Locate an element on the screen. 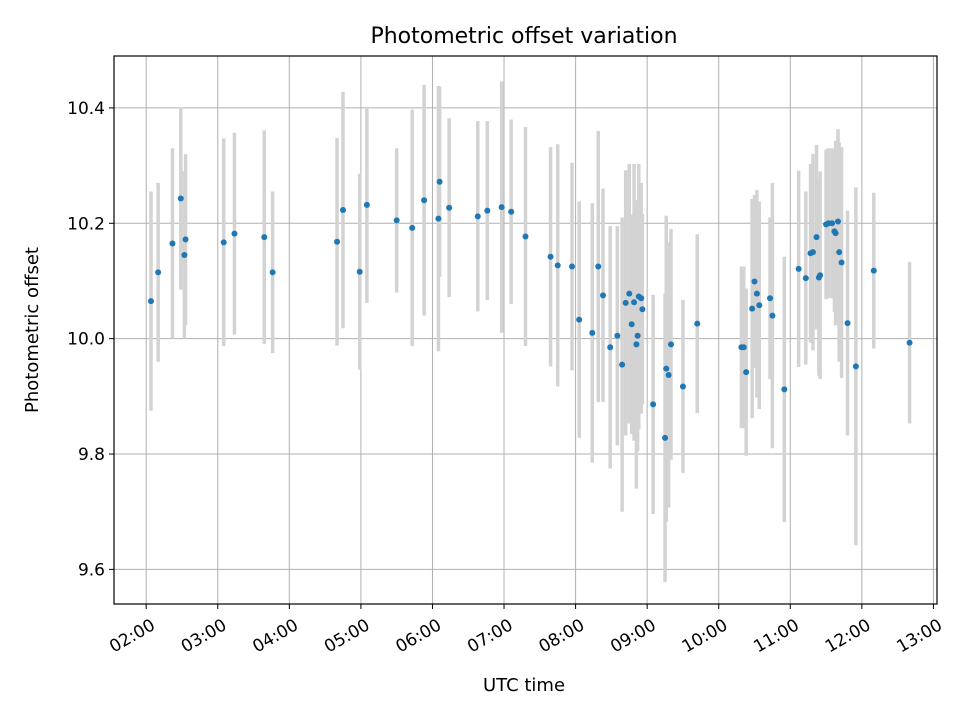  x-tick-label: 03:00 is located at coordinates (204, 636).